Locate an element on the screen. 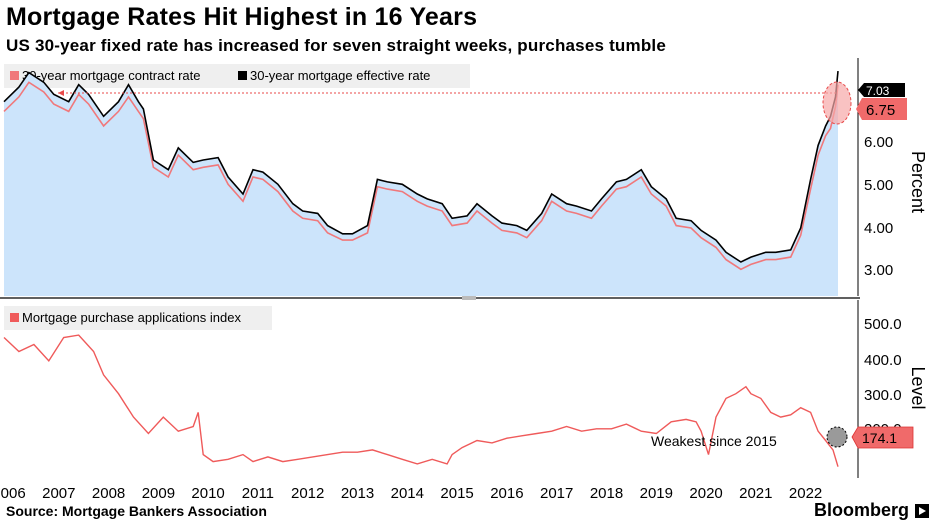  source-note: Source: Mortgage Bankers Association is located at coordinates (136, 511).